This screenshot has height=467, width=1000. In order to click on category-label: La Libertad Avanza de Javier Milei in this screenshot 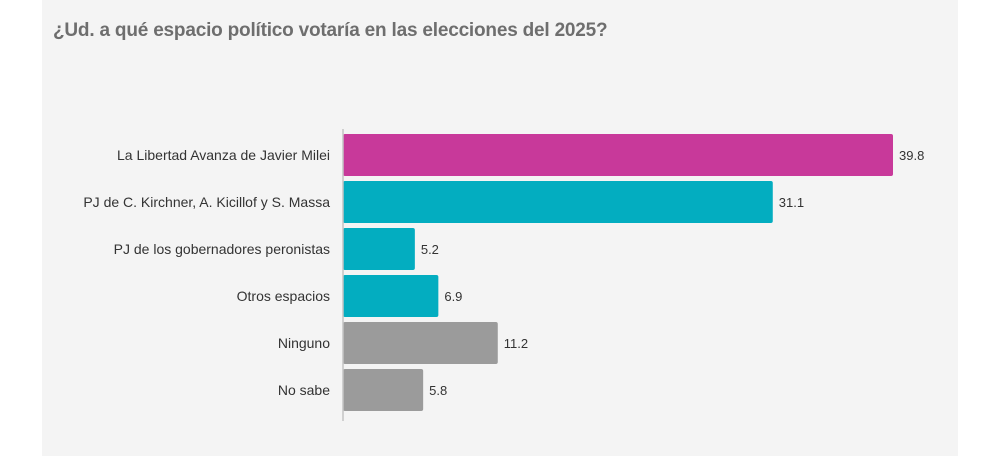, I will do `click(223, 155)`.